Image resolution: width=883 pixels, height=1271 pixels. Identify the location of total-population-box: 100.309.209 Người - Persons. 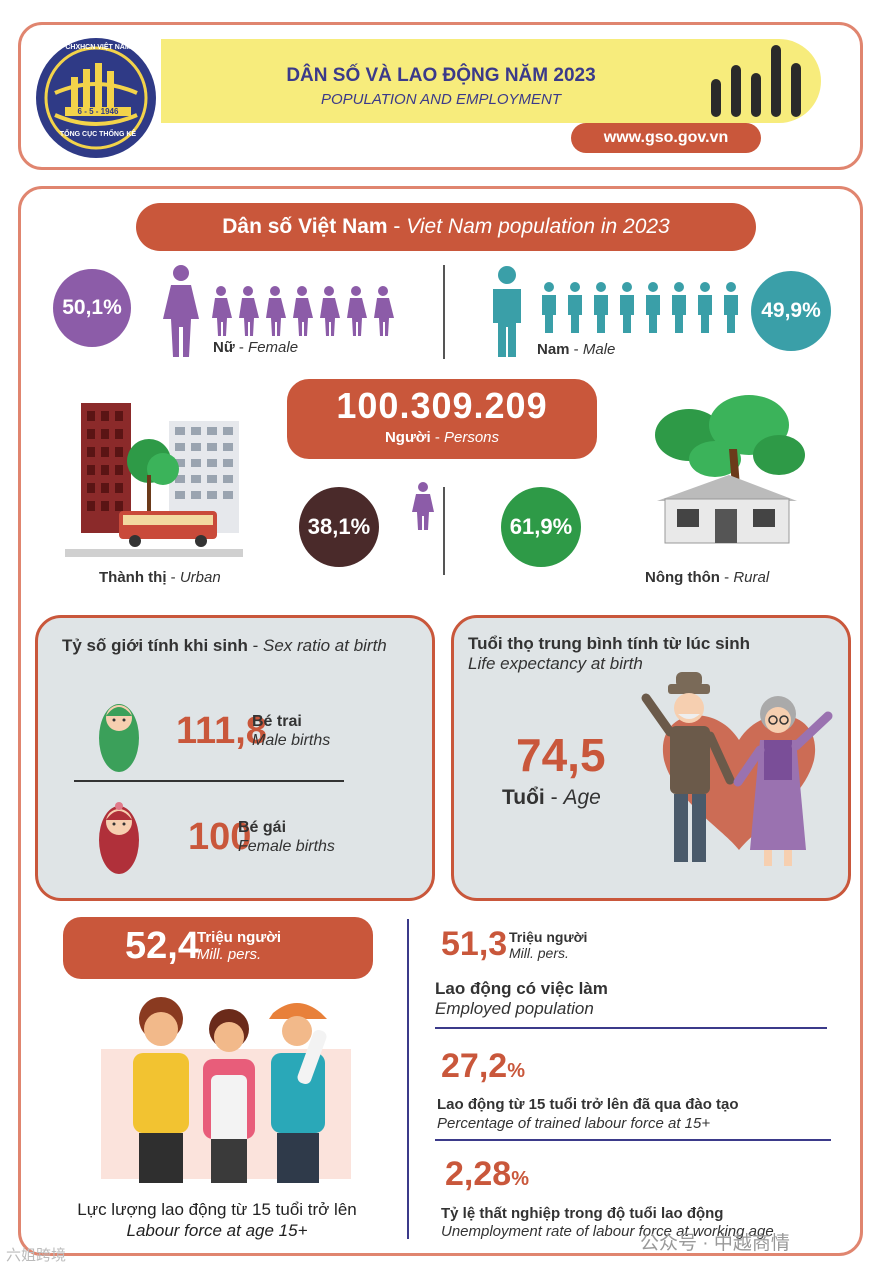
(442, 419).